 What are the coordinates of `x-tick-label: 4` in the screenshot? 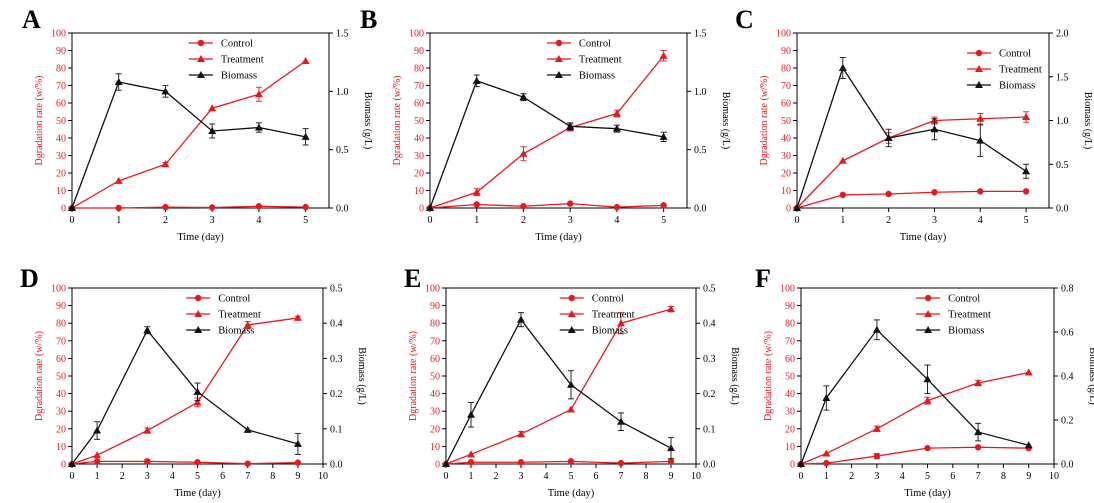 It's located at (902, 476).